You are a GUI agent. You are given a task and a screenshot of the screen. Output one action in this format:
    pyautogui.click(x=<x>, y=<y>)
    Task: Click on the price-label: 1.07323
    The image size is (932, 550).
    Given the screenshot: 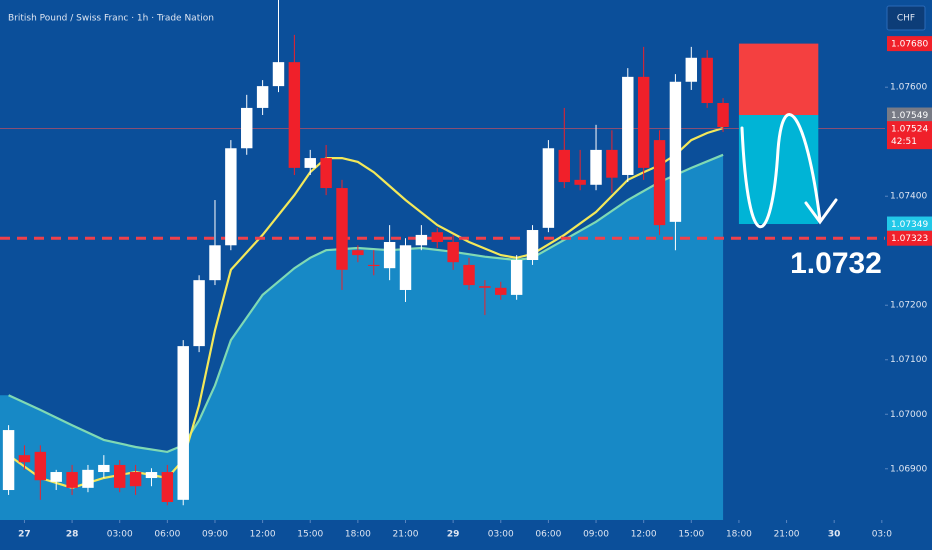 What is the action you would take?
    pyautogui.click(x=909, y=239)
    